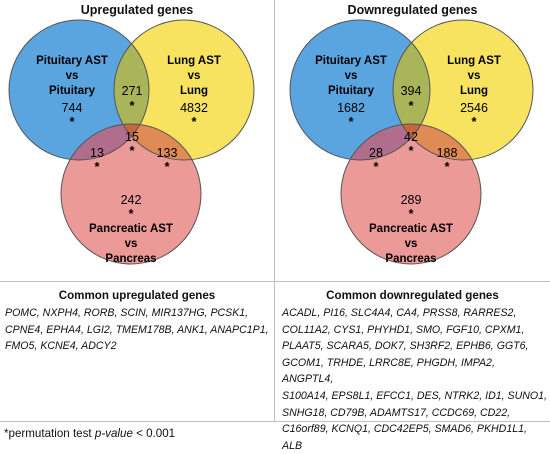 The width and height of the screenshot is (550, 454). What do you see at coordinates (97, 166) in the screenshot?
I see `up-star-pituitary-pancreatic: *` at bounding box center [97, 166].